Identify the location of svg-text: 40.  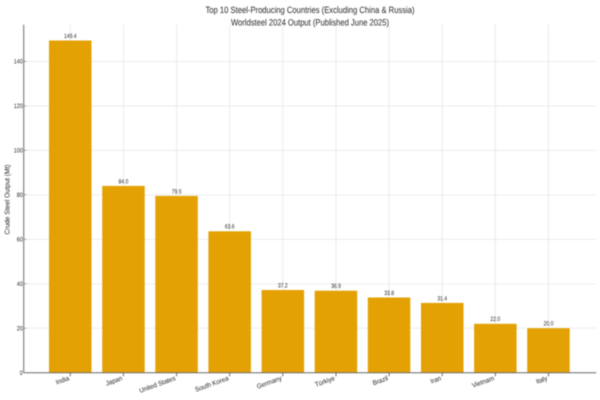
(20, 284).